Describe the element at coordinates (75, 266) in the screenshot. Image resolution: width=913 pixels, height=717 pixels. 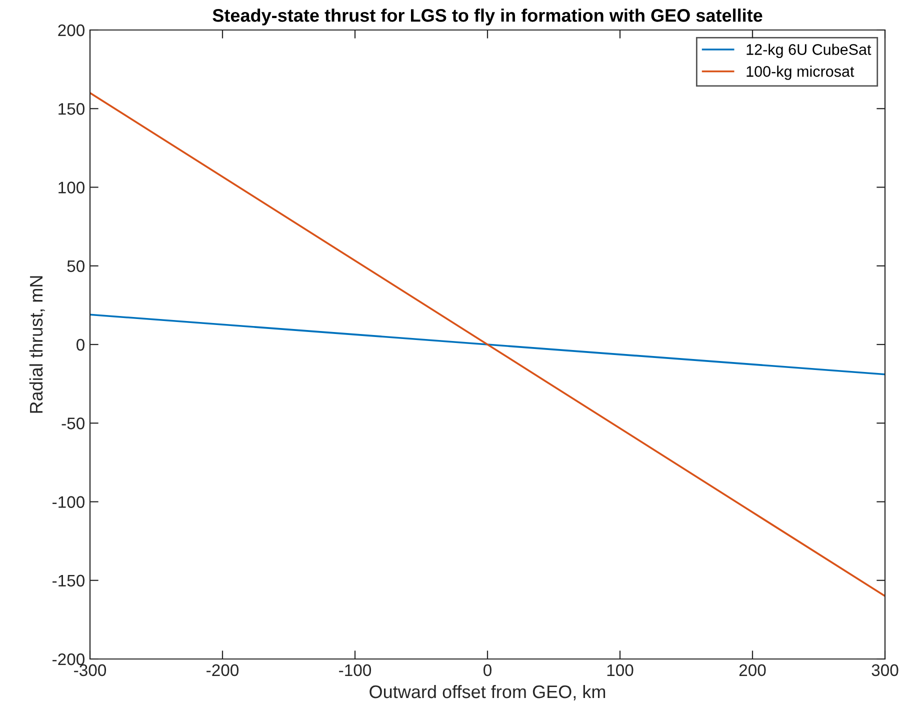
I see `y-tick-label: 50` at that location.